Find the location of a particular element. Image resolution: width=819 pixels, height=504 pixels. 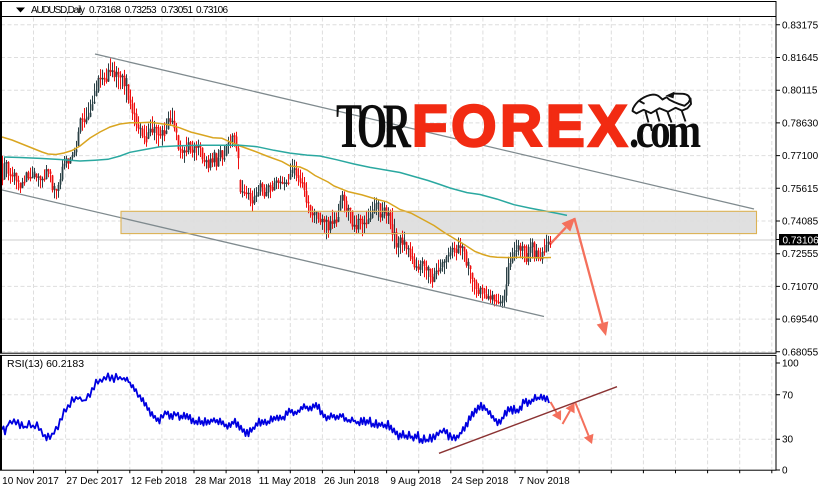

svg-text: 70 is located at coordinates (788, 395).